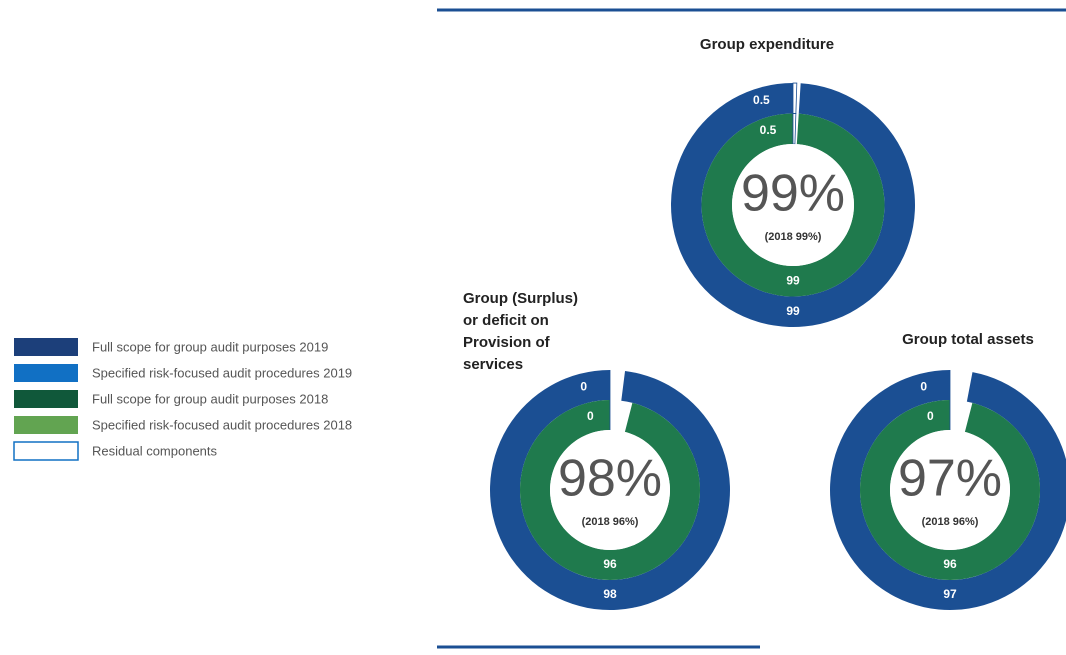 The image size is (1066, 655). Describe the element at coordinates (767, 44) in the screenshot. I see `chart-title: Group expenditure` at that location.